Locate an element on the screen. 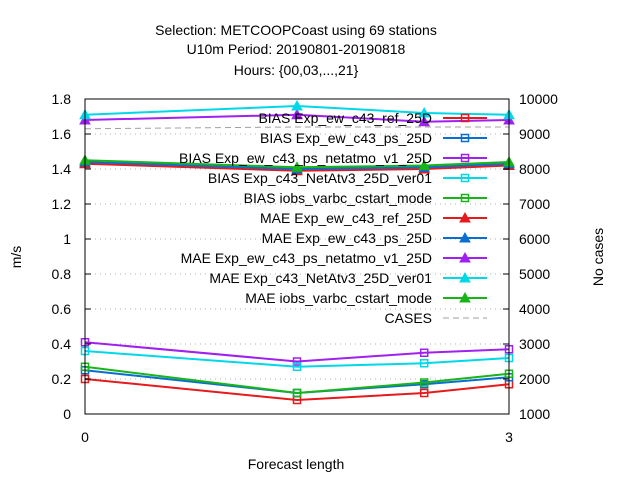 The width and height of the screenshot is (640, 480). y2-tick-label: 7000 is located at coordinates (534, 204).